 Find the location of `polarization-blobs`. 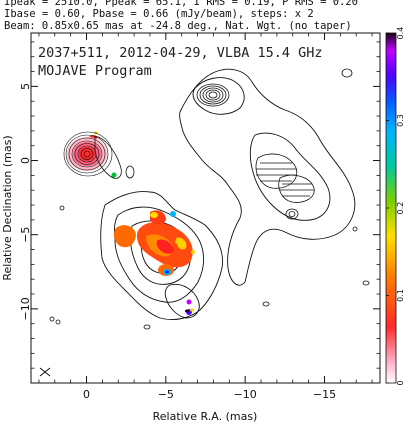

polarization-blobs is located at coordinates (142, 223).